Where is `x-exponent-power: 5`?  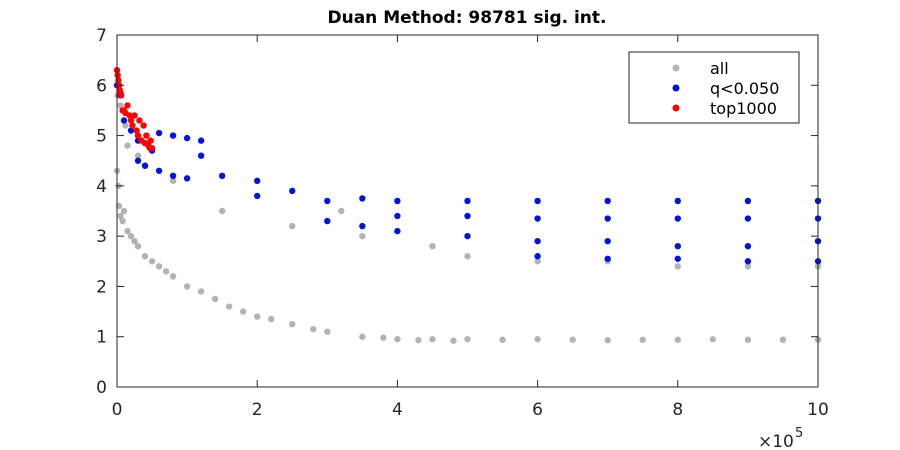 x-exponent-power: 5 is located at coordinates (799, 433).